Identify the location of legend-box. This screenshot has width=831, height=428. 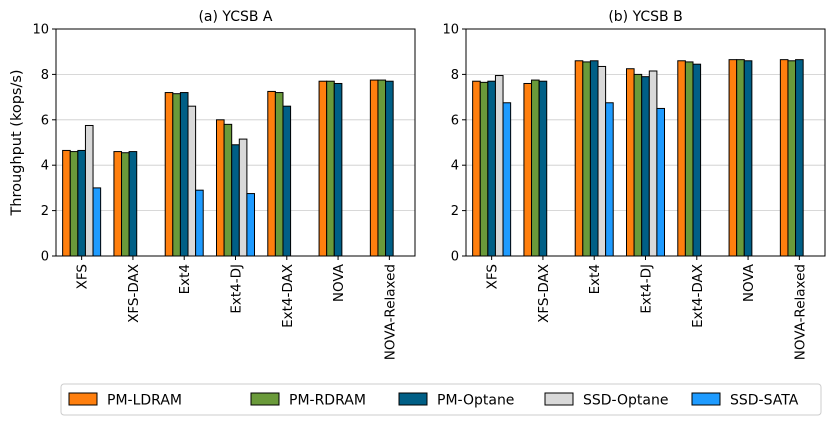
(441, 399).